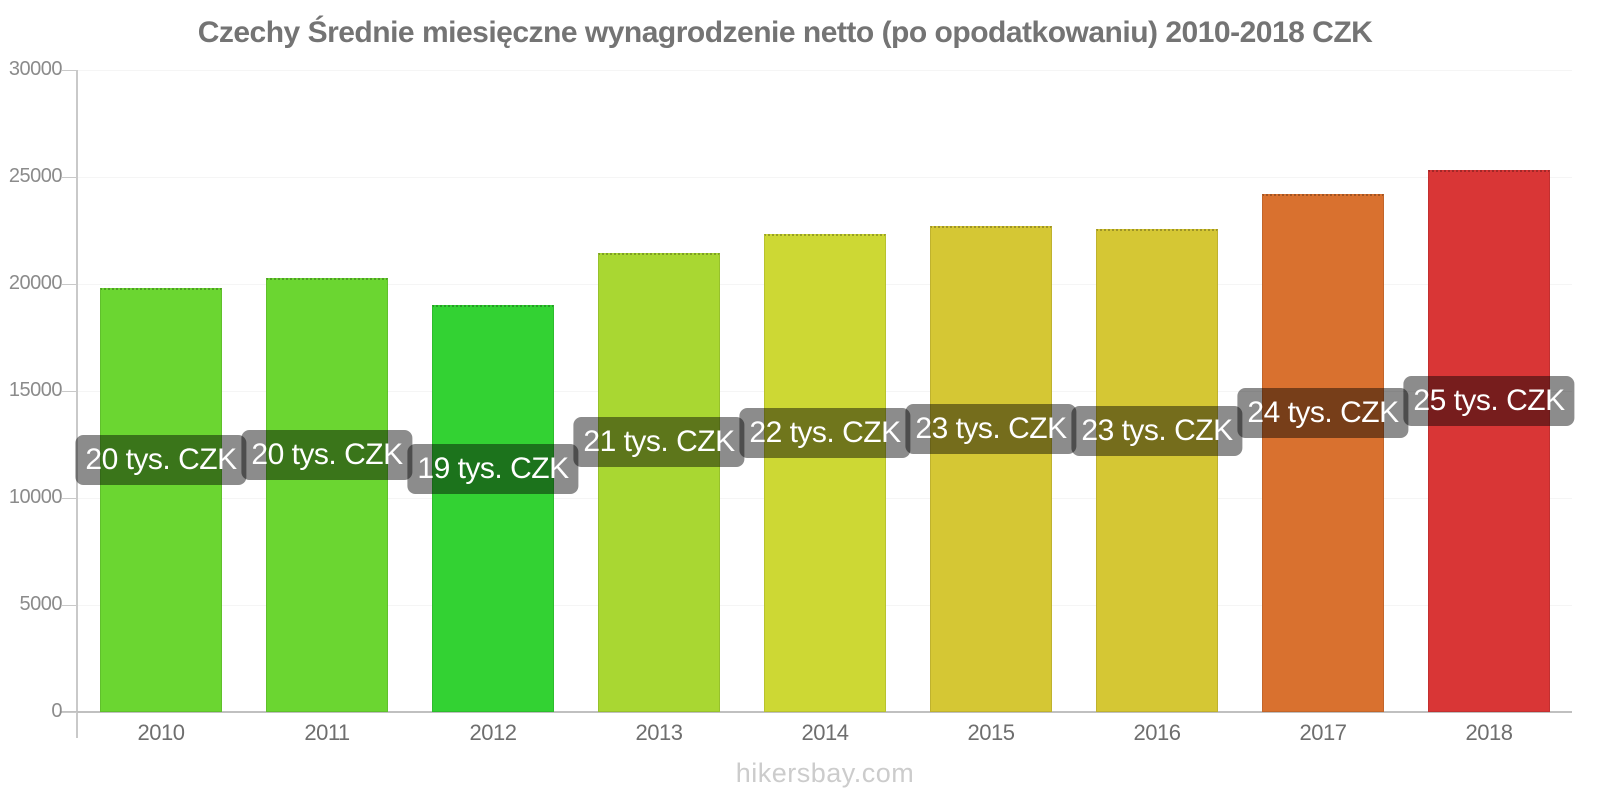 Image resolution: width=1600 pixels, height=800 pixels. What do you see at coordinates (161, 732) in the screenshot?
I see `x-tick-label-2010: 2010` at bounding box center [161, 732].